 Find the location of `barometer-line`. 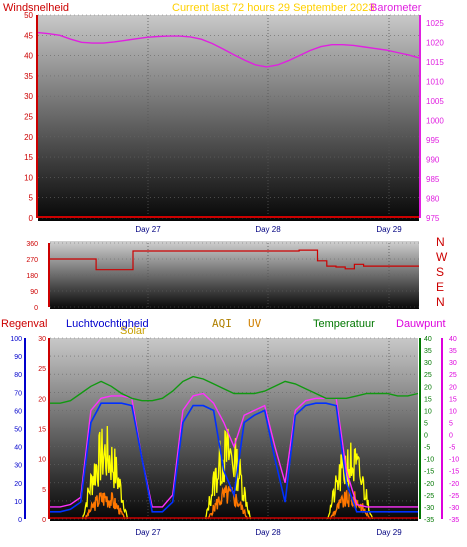

barometer-line is located at coordinates (228, 49).